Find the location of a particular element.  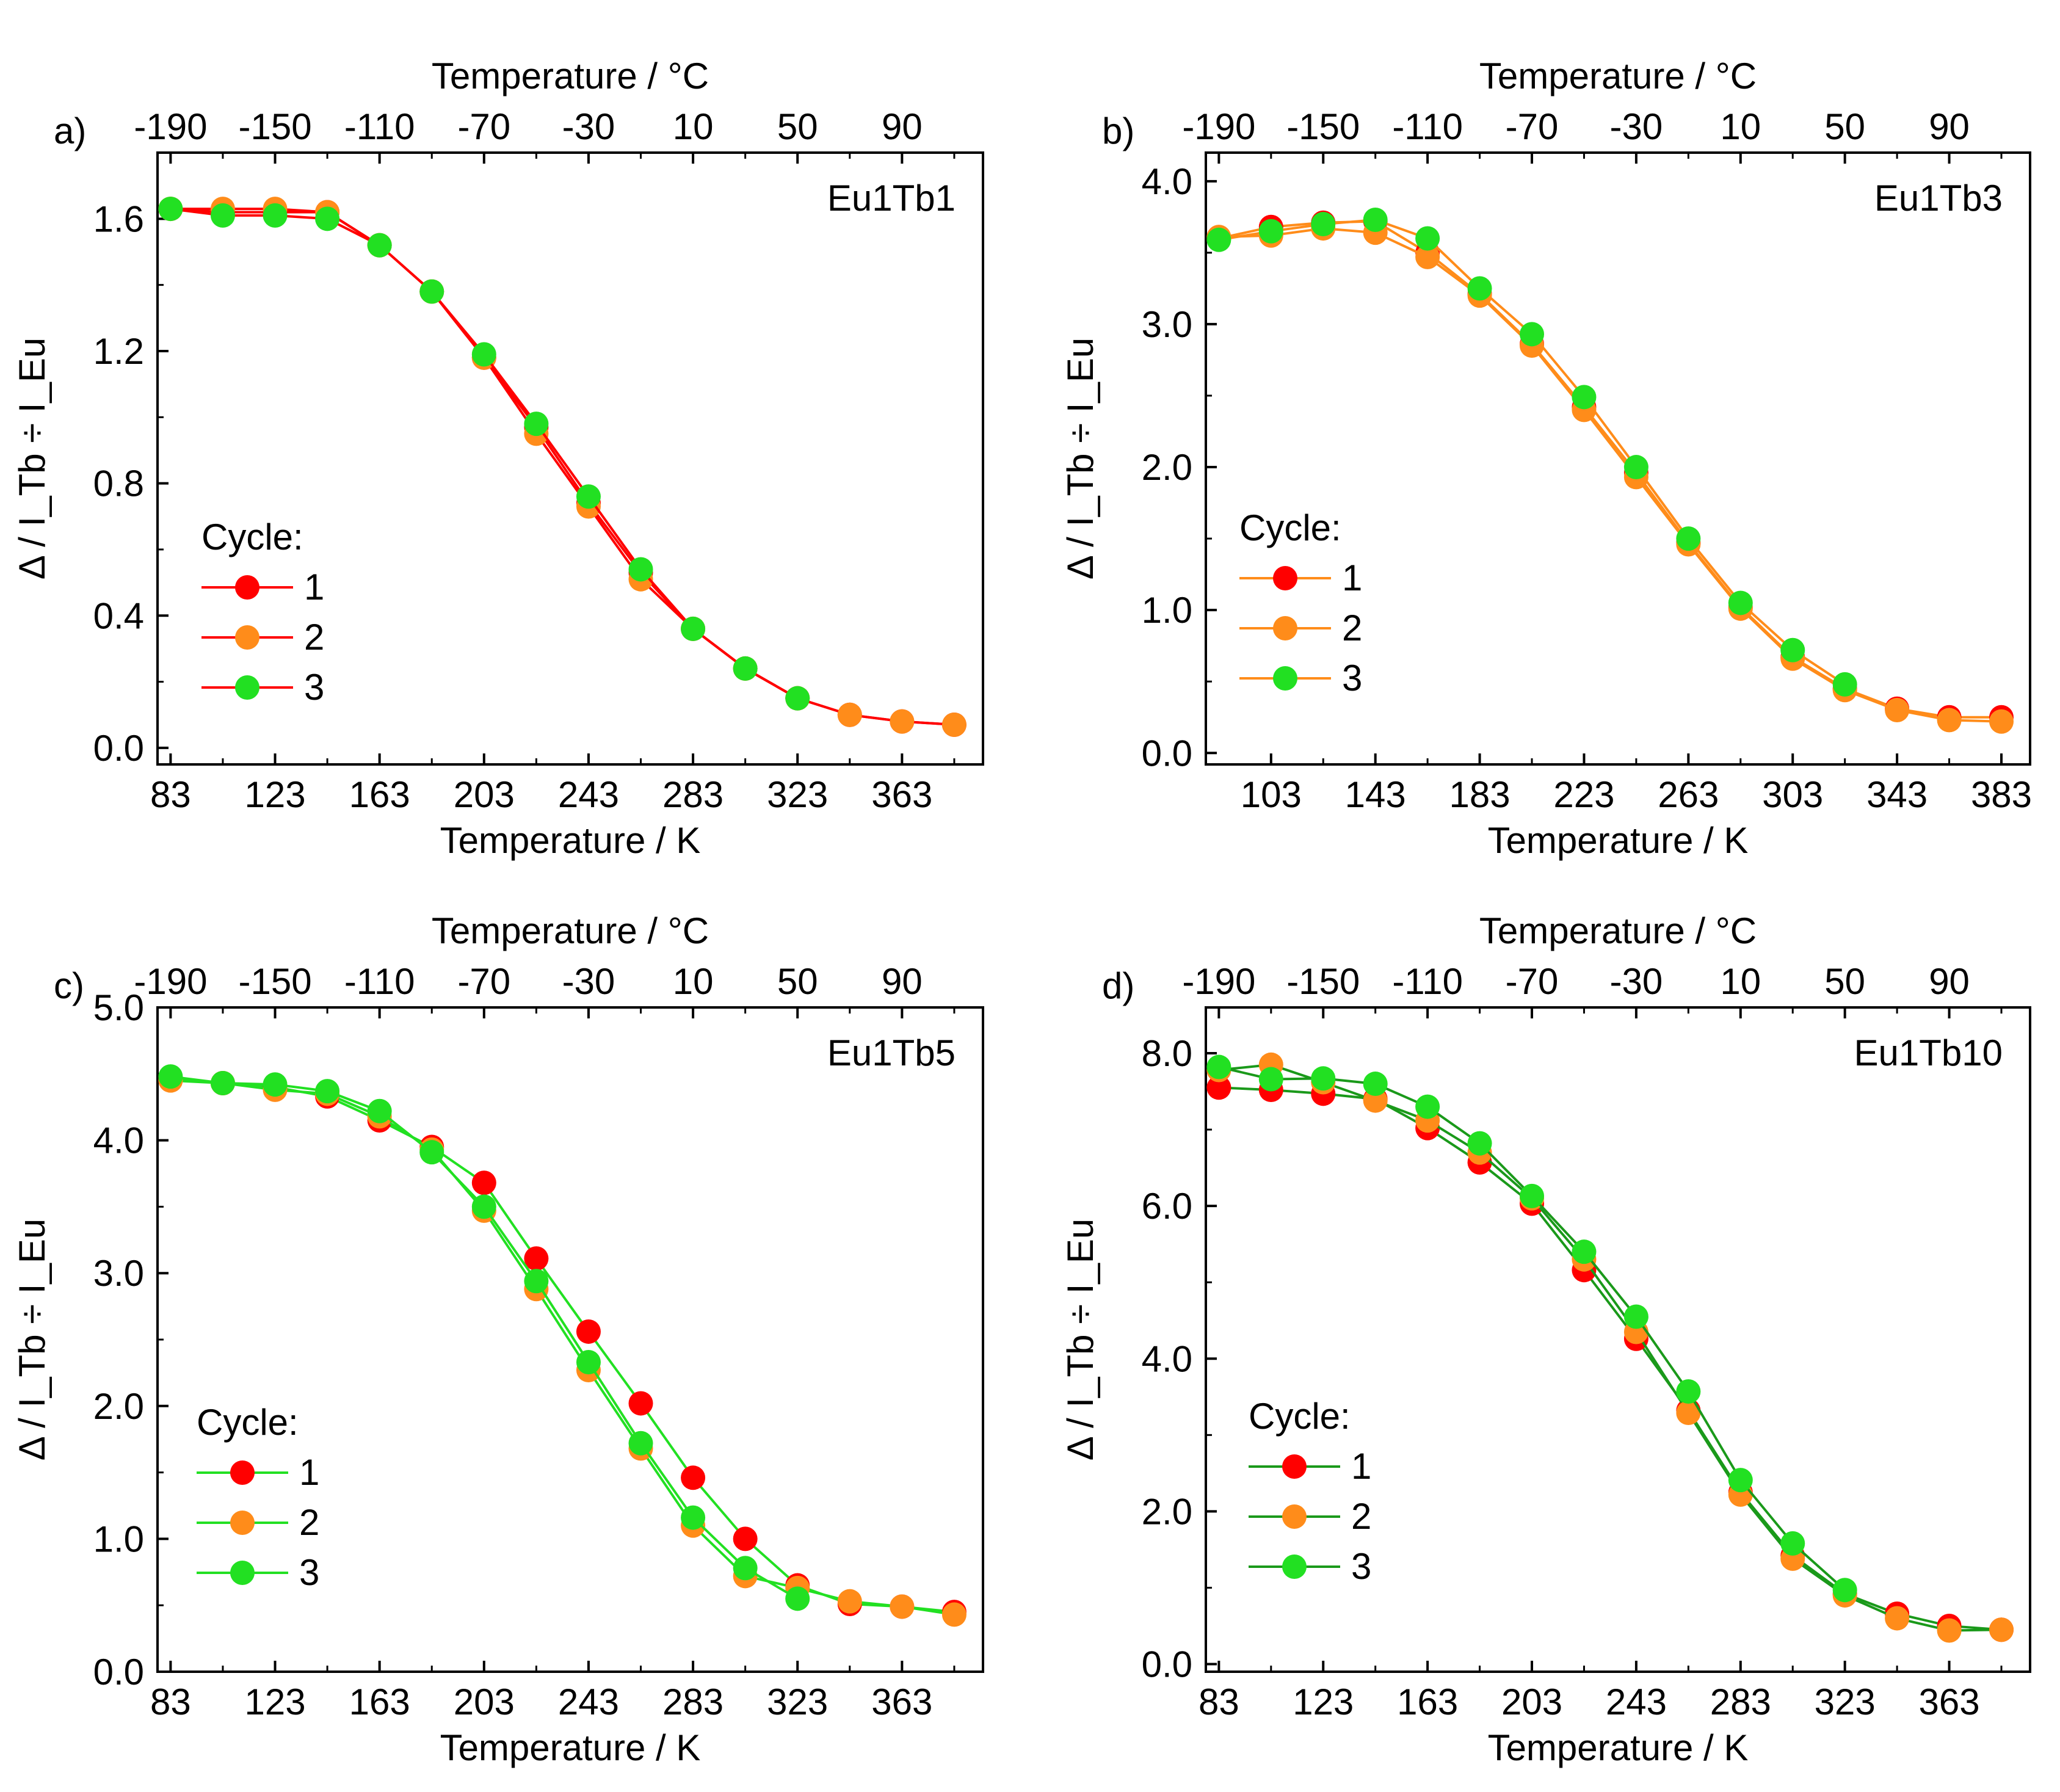

x-tick-label: 243 is located at coordinates (588, 795).